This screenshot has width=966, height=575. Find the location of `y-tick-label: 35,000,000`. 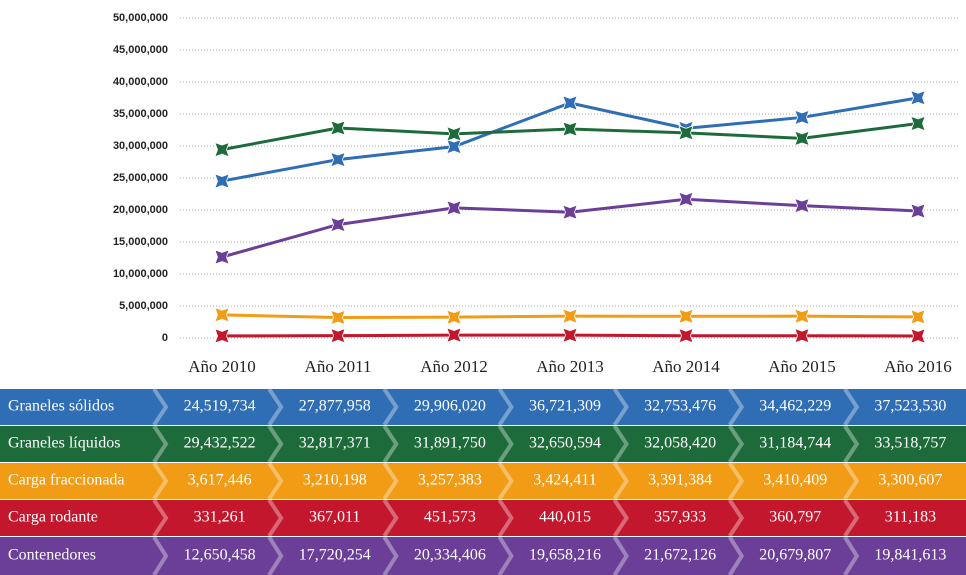

y-tick-label: 35,000,000 is located at coordinates (140, 114).